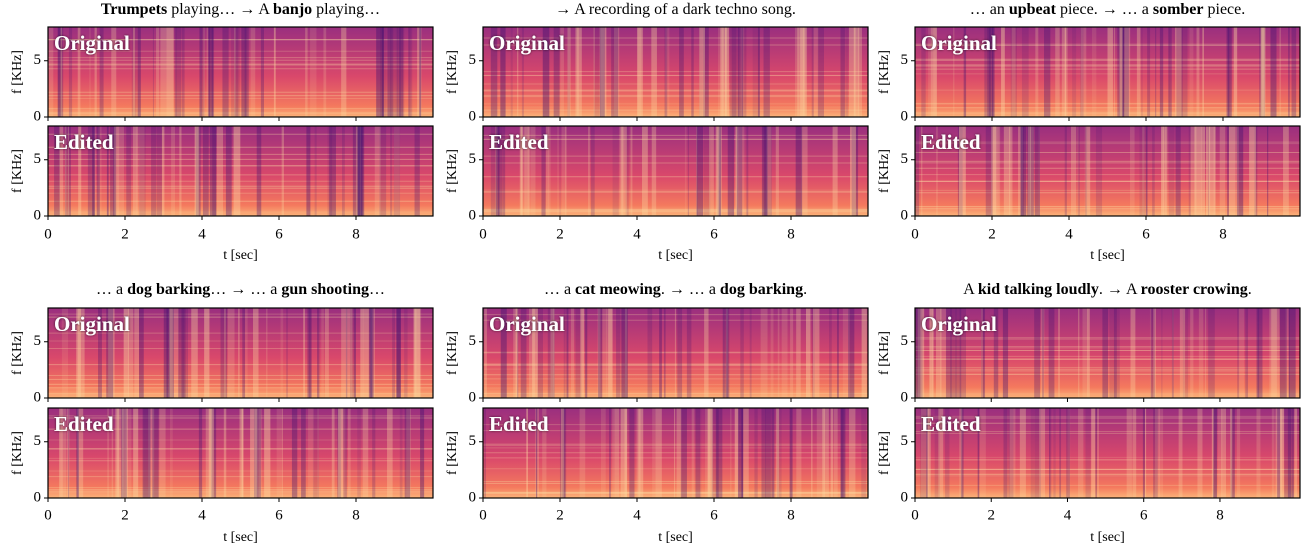 The width and height of the screenshot is (1309, 554). What do you see at coordinates (1108, 9) in the screenshot?
I see `panel-title: … an upbeat piece. → … a somber piece.` at bounding box center [1108, 9].